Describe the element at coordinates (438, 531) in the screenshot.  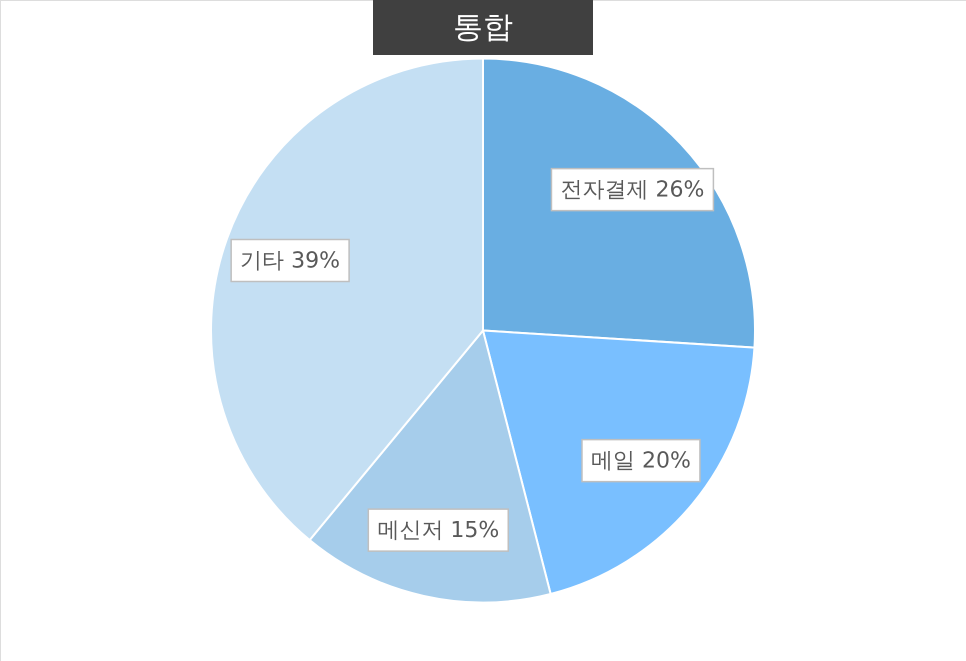
I see `slice-label: 메신저 15%` at that location.